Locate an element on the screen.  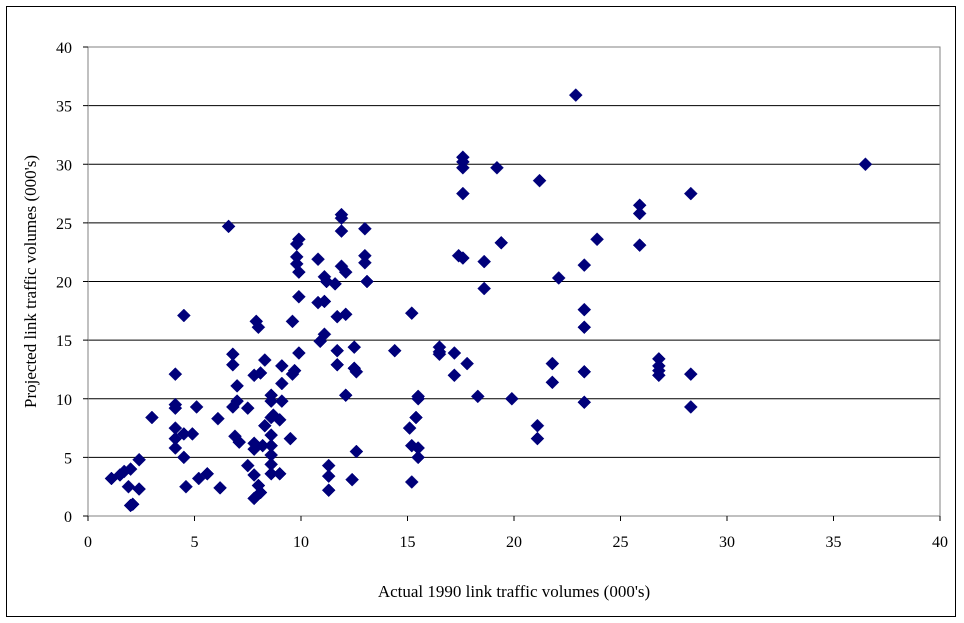
x-tick-label: 5 is located at coordinates (195, 542).